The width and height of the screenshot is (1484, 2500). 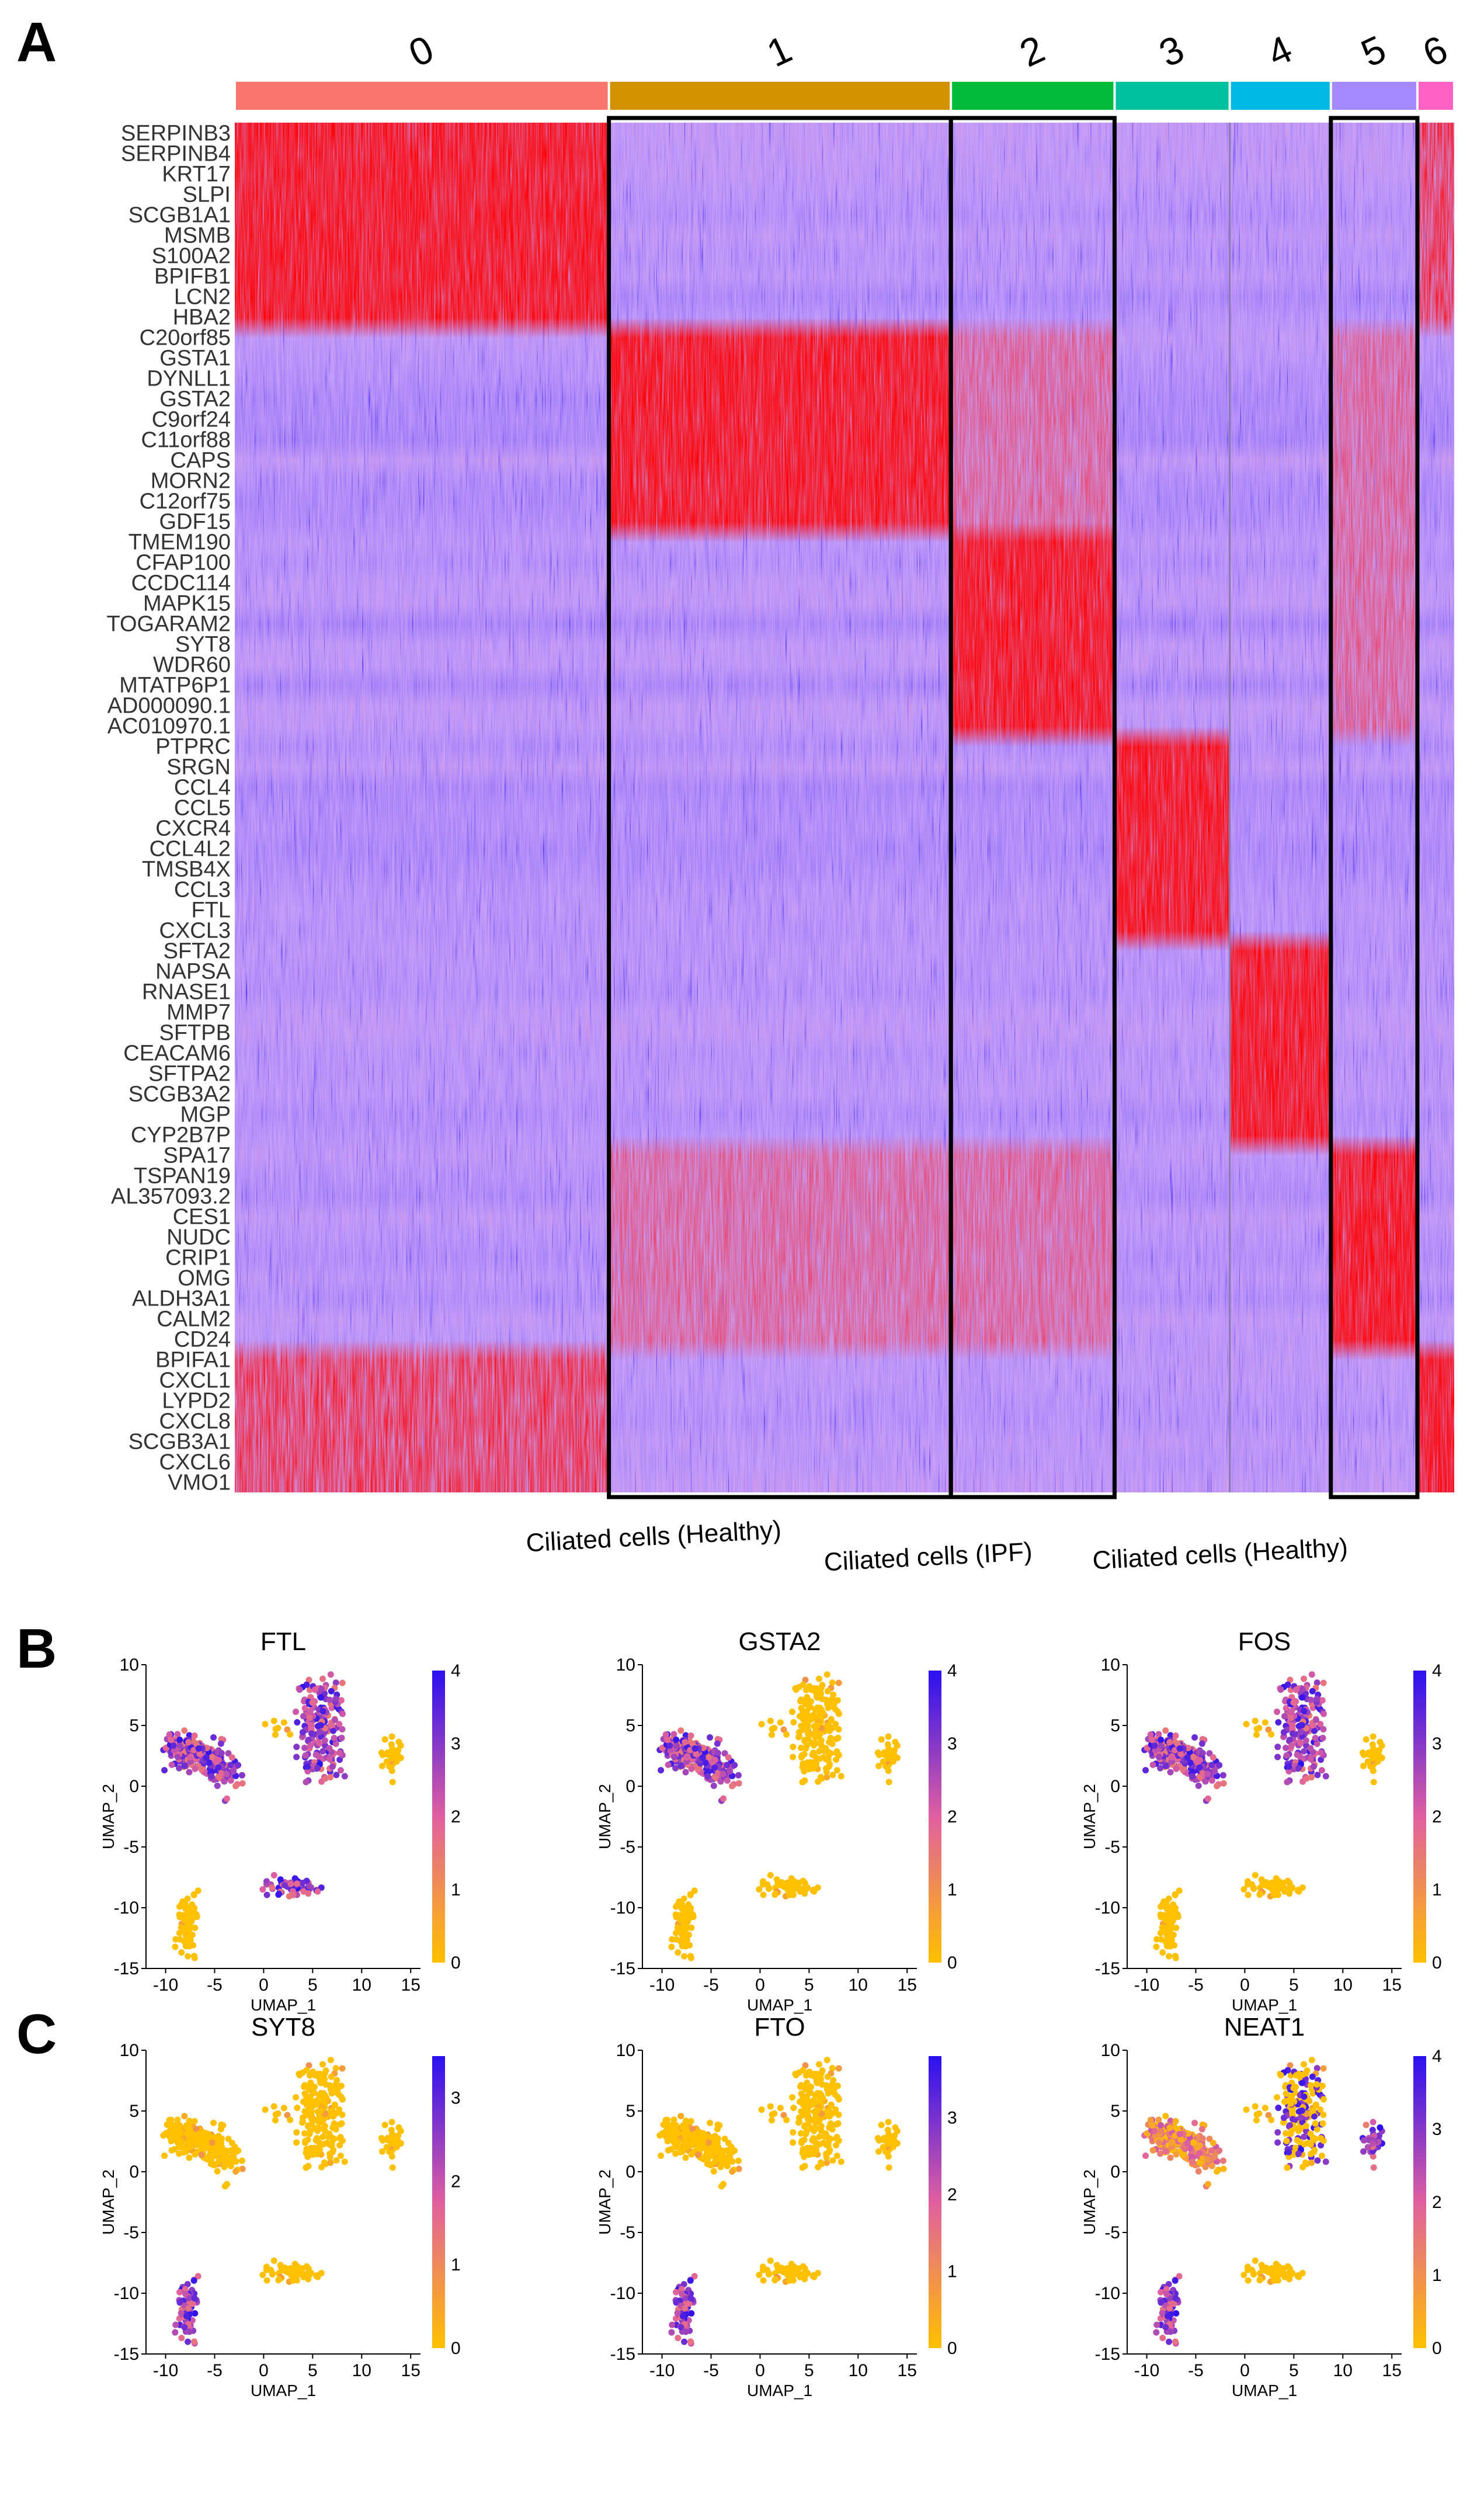 I want to click on plot-title: FOS, so click(x=1264, y=1641).